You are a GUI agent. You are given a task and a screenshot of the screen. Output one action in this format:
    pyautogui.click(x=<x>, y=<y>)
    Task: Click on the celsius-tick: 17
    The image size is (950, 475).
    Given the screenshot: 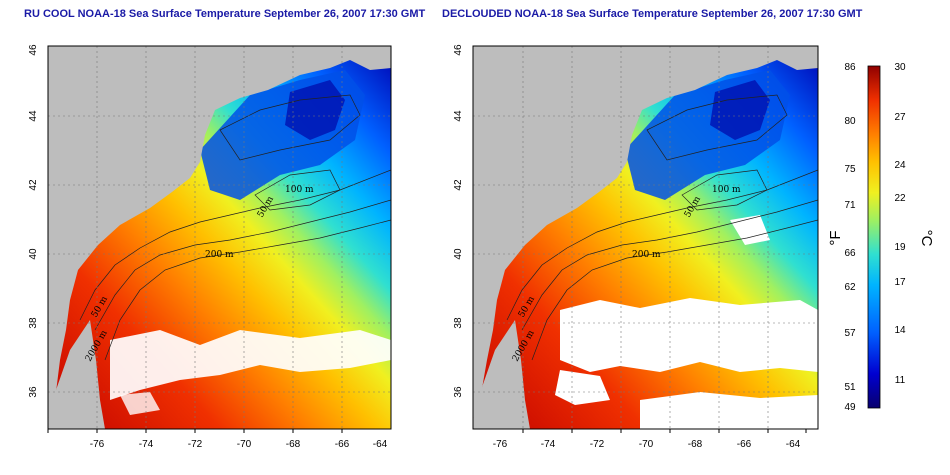 What is the action you would take?
    pyautogui.click(x=900, y=282)
    